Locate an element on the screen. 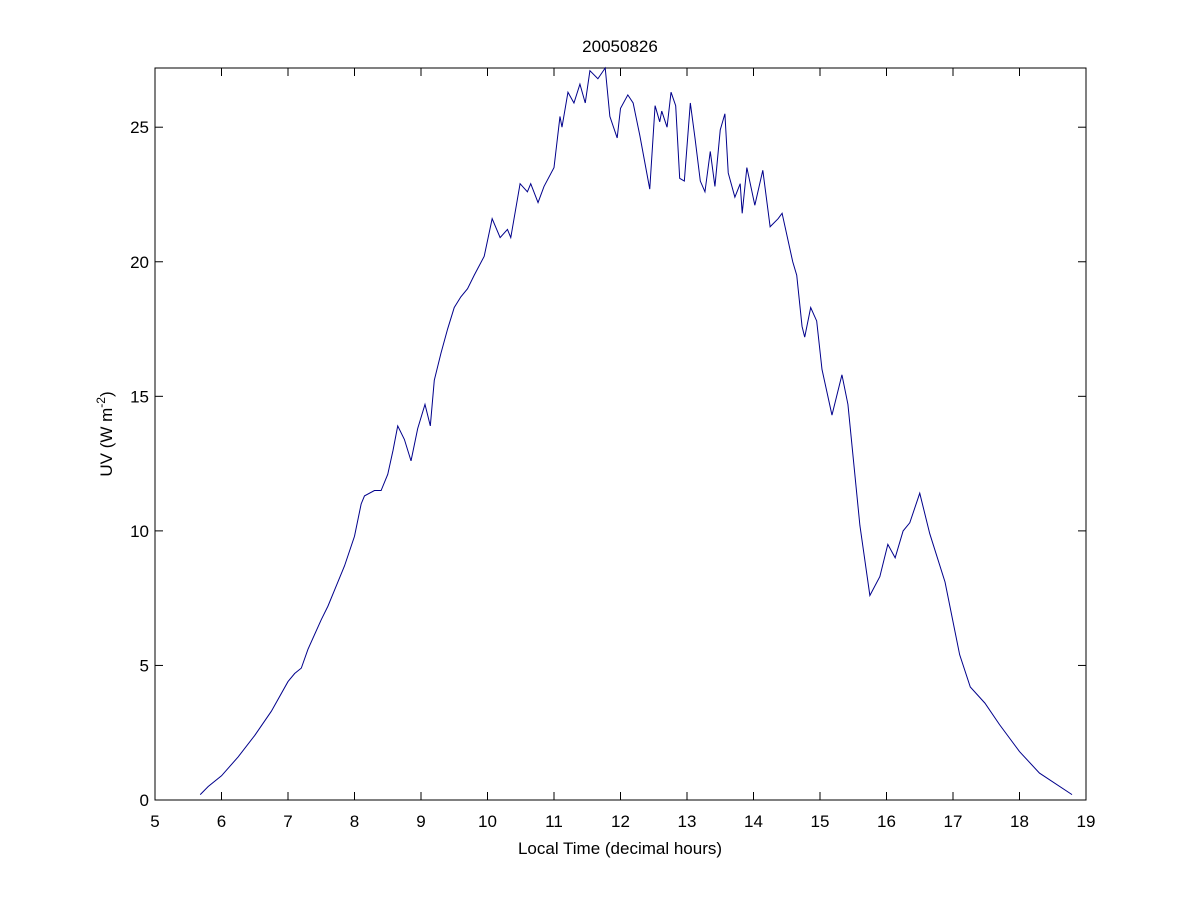  y-label-end: ) is located at coordinates (106, 394).